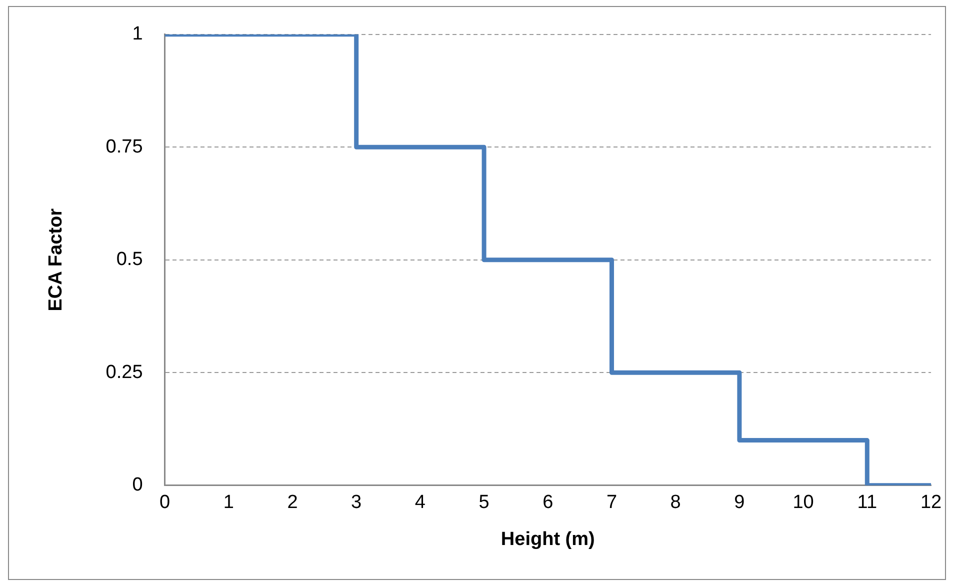 The width and height of the screenshot is (956, 582). I want to click on y-tick-label: 0, so click(137, 485).